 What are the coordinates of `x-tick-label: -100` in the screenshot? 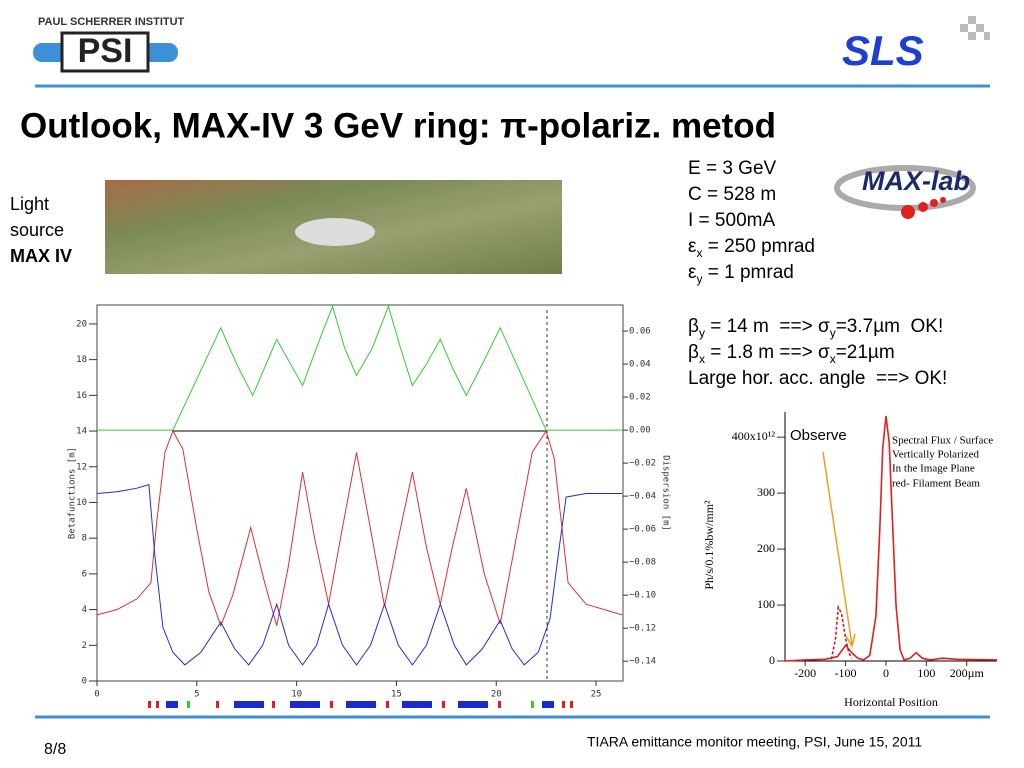 It's located at (846, 673).